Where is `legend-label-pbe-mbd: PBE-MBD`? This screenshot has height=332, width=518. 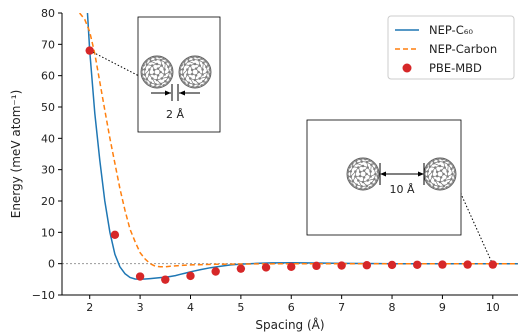 legend-label-pbe-mbd: PBE-MBD is located at coordinates (455, 68).